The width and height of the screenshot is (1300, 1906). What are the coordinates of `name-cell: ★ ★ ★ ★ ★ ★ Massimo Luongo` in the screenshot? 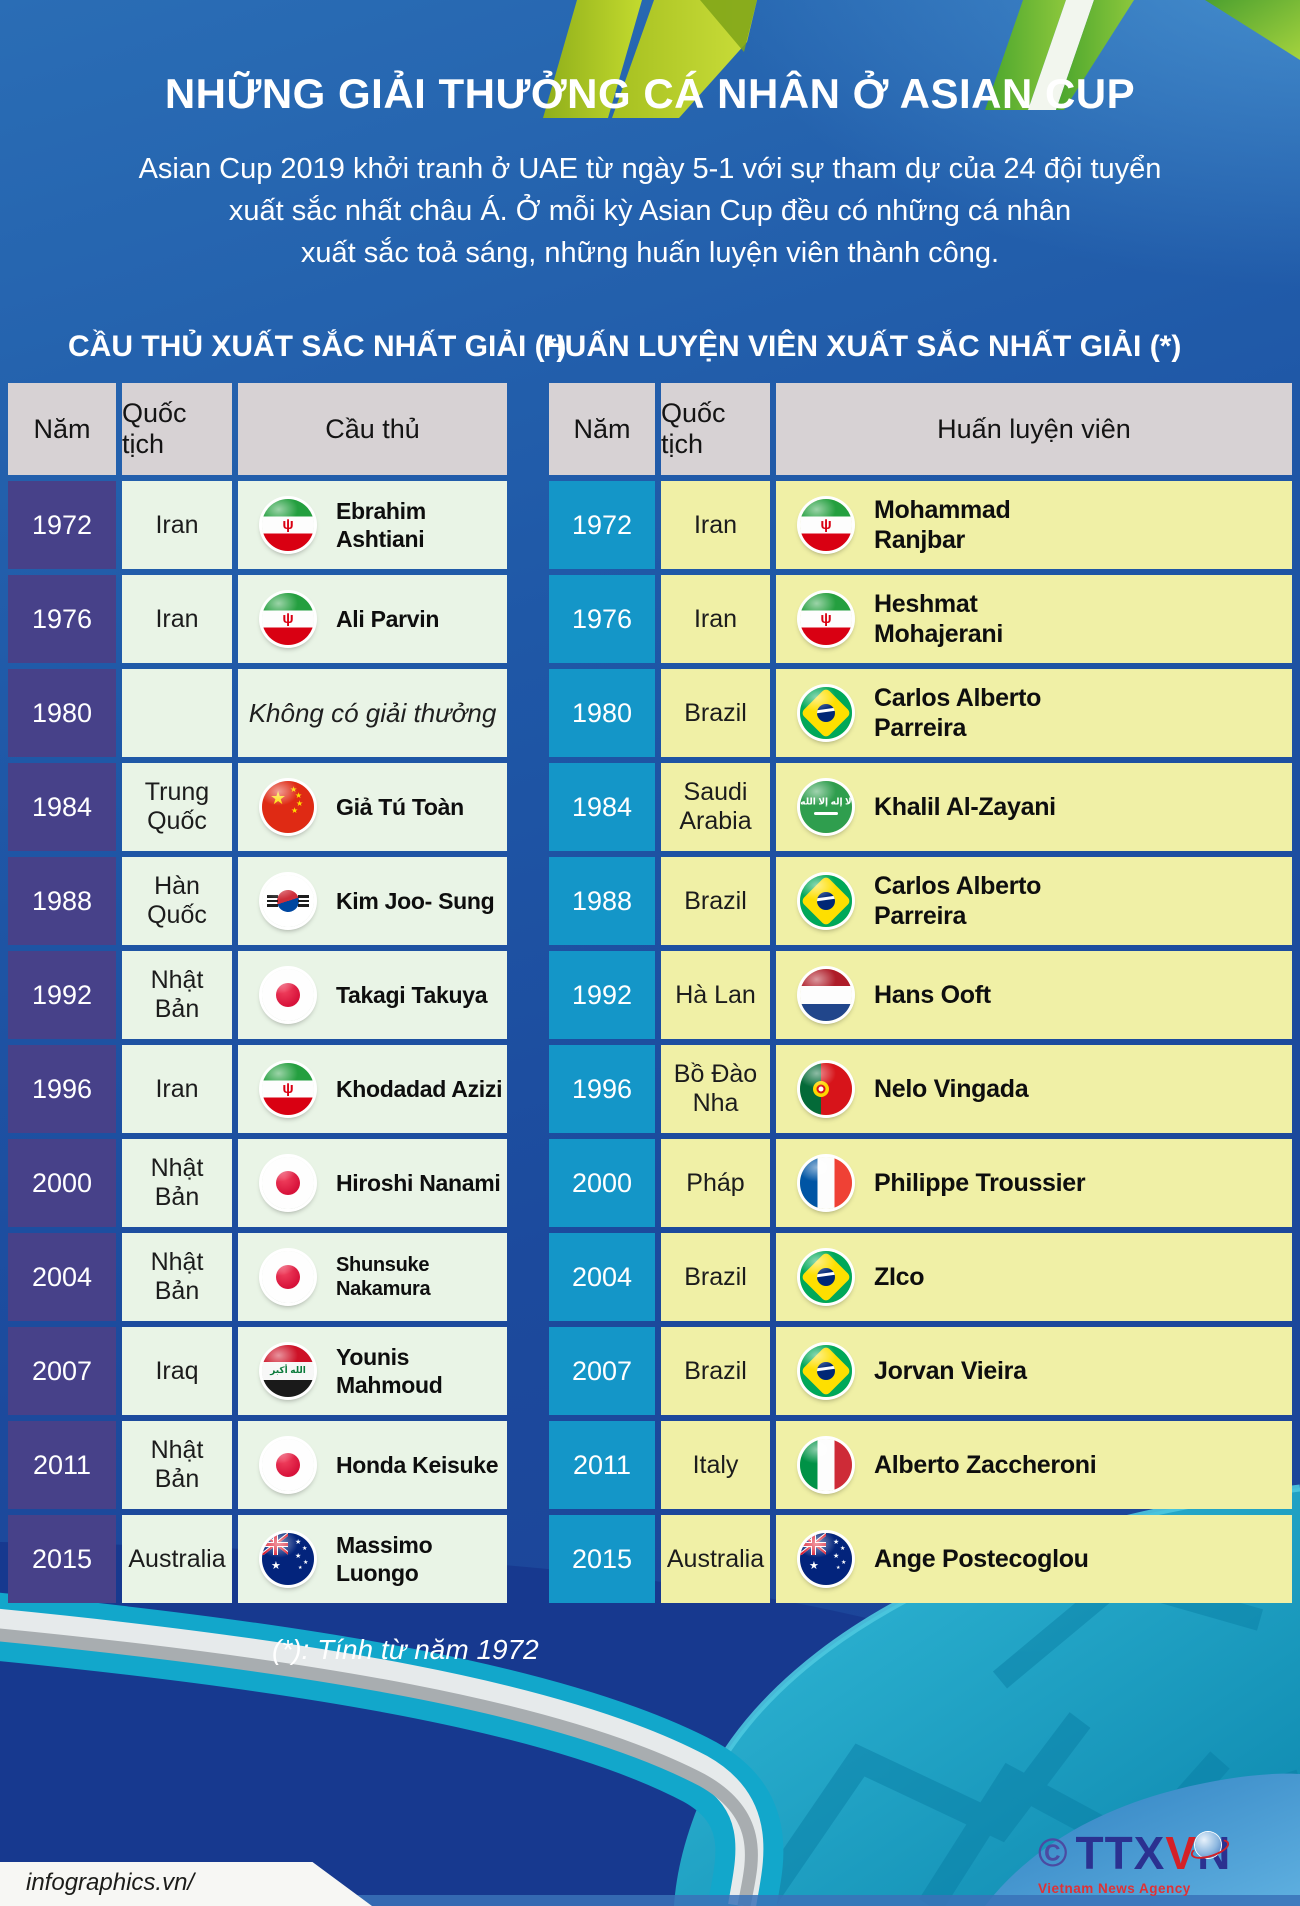 It's located at (372, 1559).